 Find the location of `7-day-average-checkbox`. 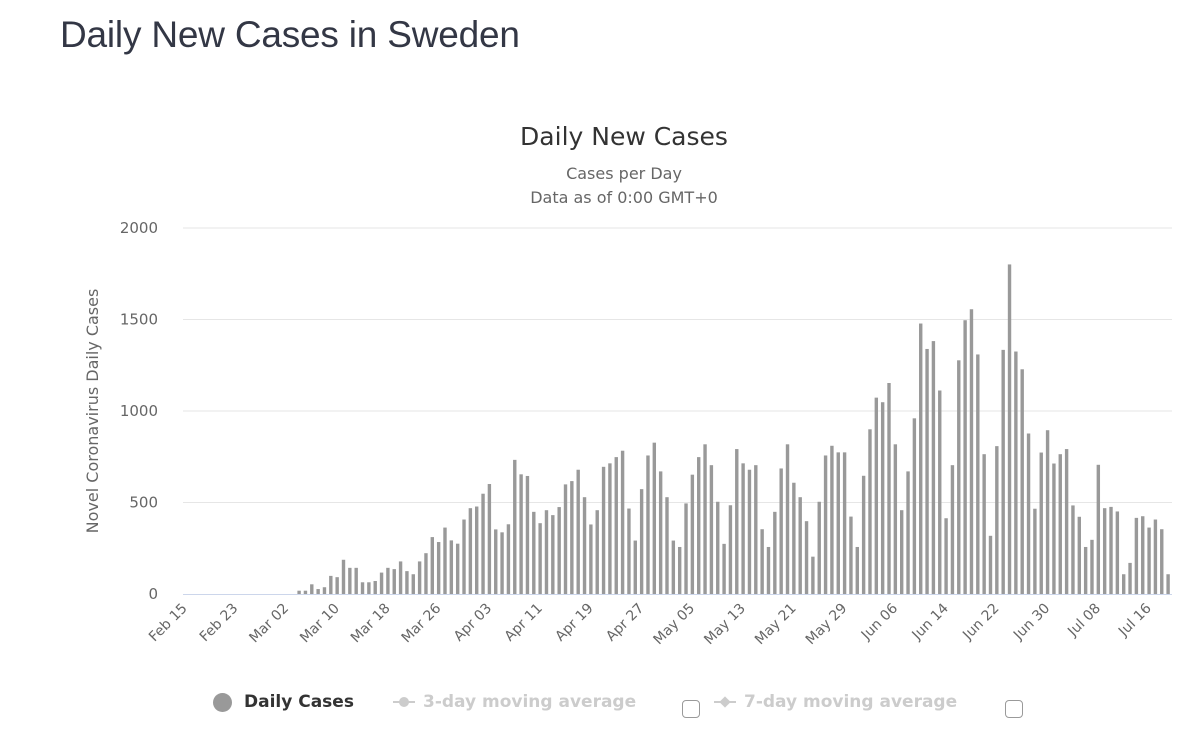

7-day-average-checkbox is located at coordinates (1014, 709).